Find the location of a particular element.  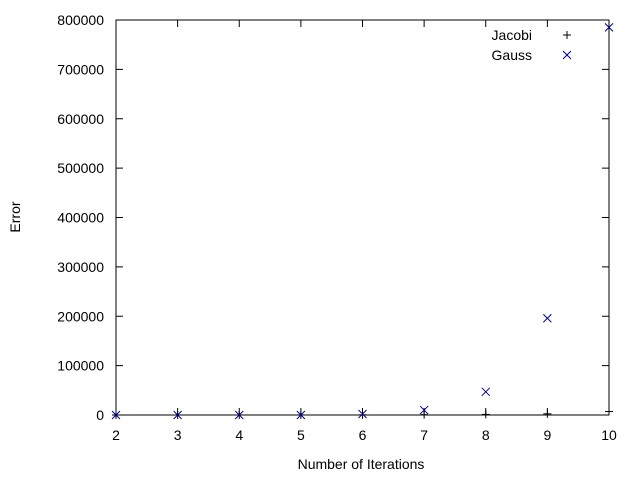

y-tick-label: 500000 is located at coordinates (80, 168).